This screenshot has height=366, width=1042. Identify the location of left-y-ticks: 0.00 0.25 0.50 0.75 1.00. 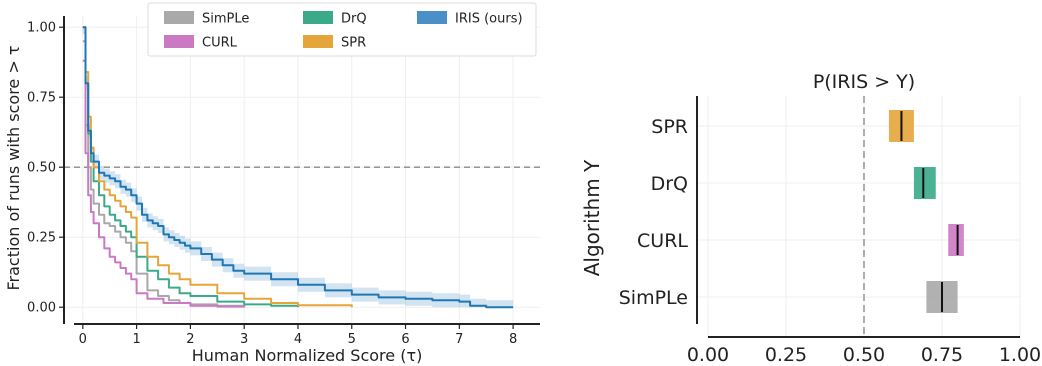
(45, 168).